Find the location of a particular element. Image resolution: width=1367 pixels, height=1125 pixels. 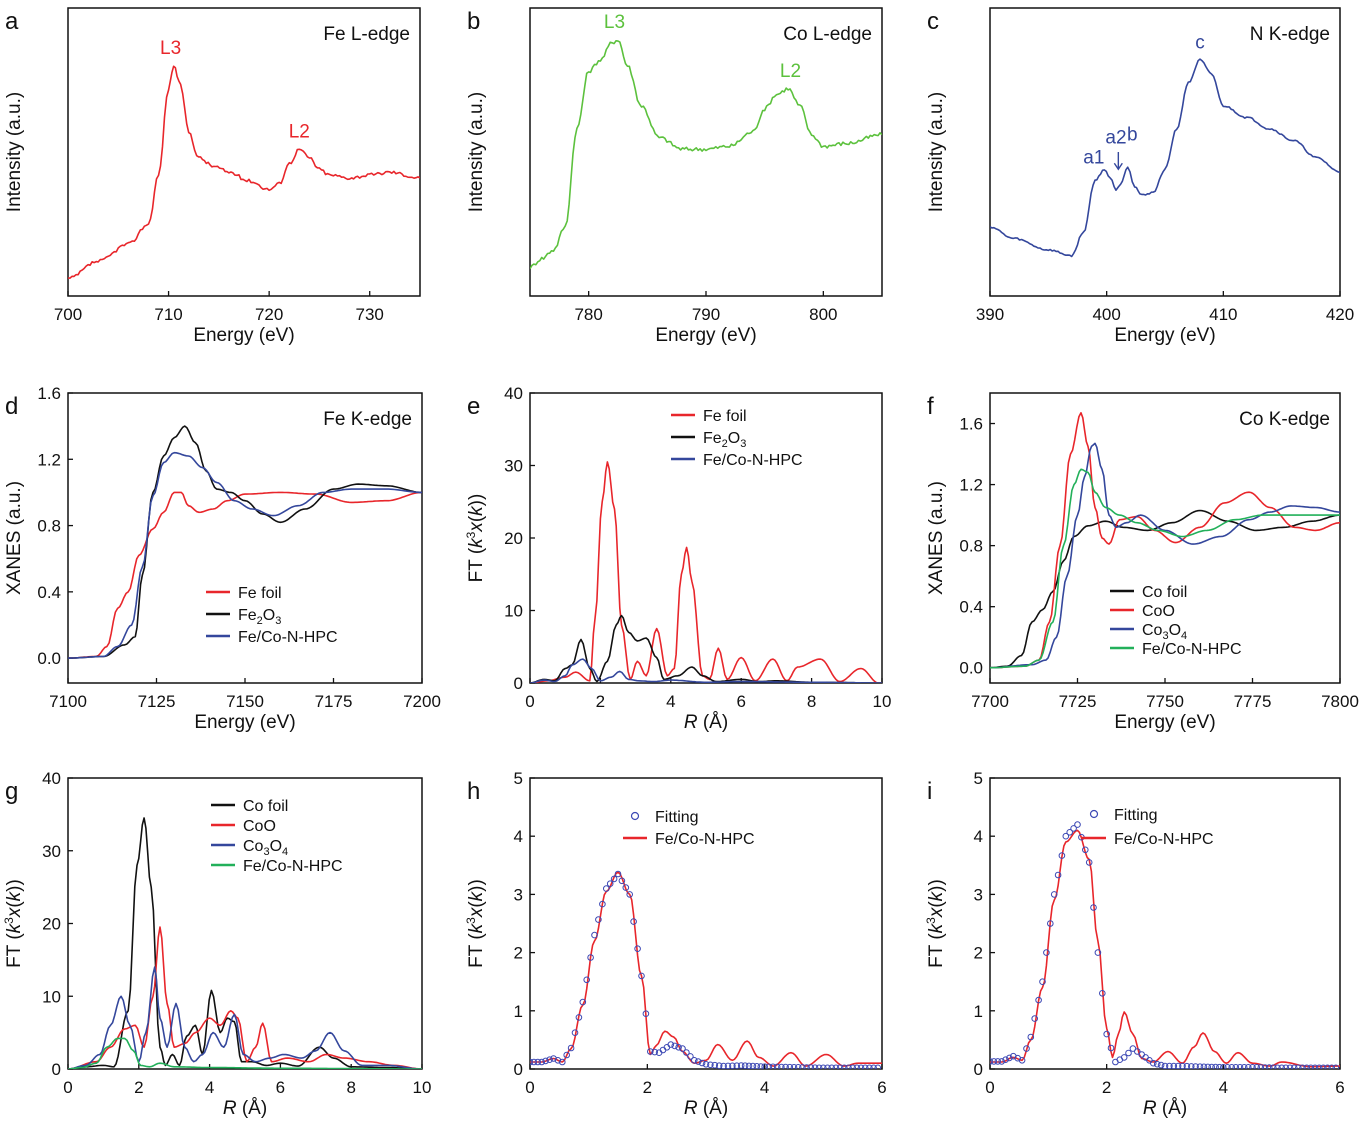

y-tick-label: 2 is located at coordinates (978, 953).